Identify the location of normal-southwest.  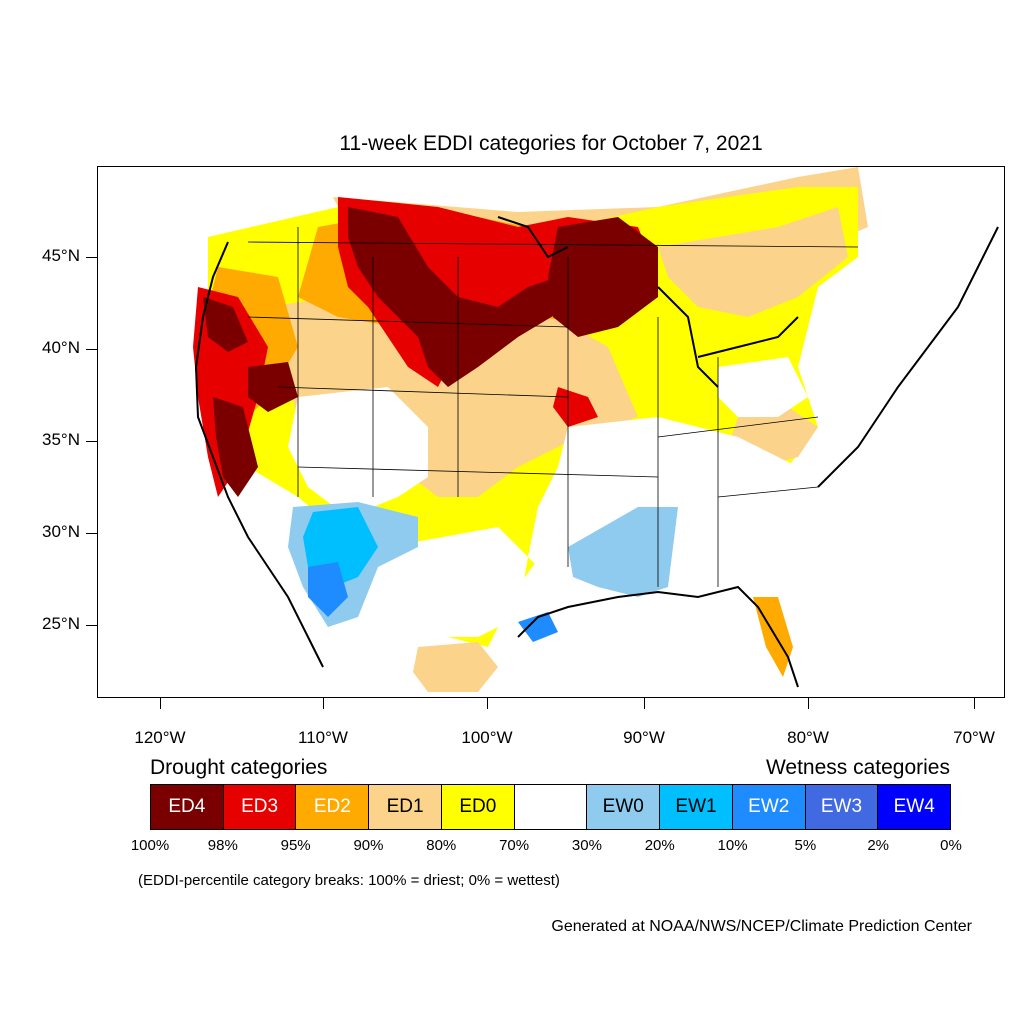
(358, 452).